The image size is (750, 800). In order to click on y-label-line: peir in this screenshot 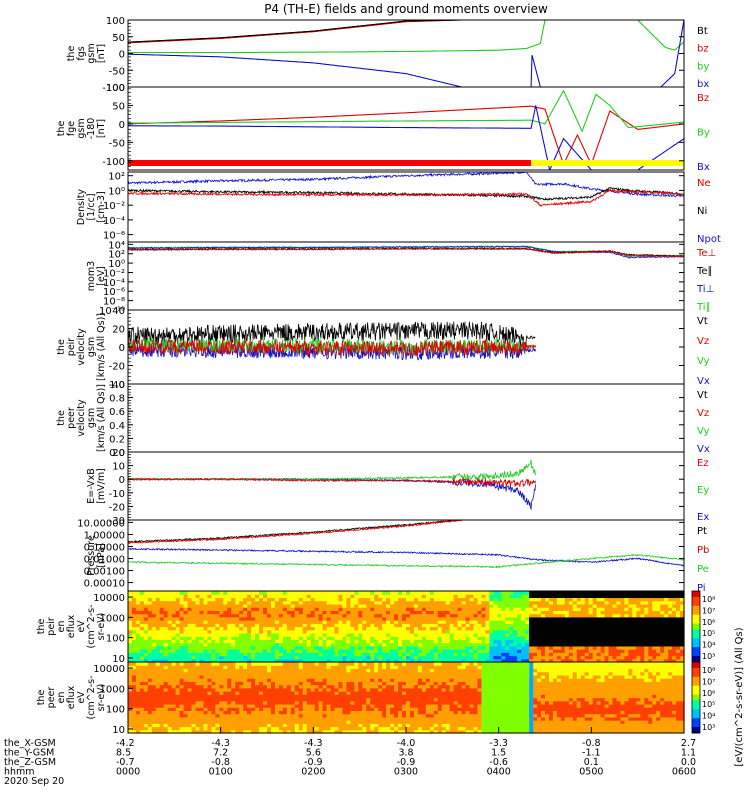, I will do `click(71, 347)`.